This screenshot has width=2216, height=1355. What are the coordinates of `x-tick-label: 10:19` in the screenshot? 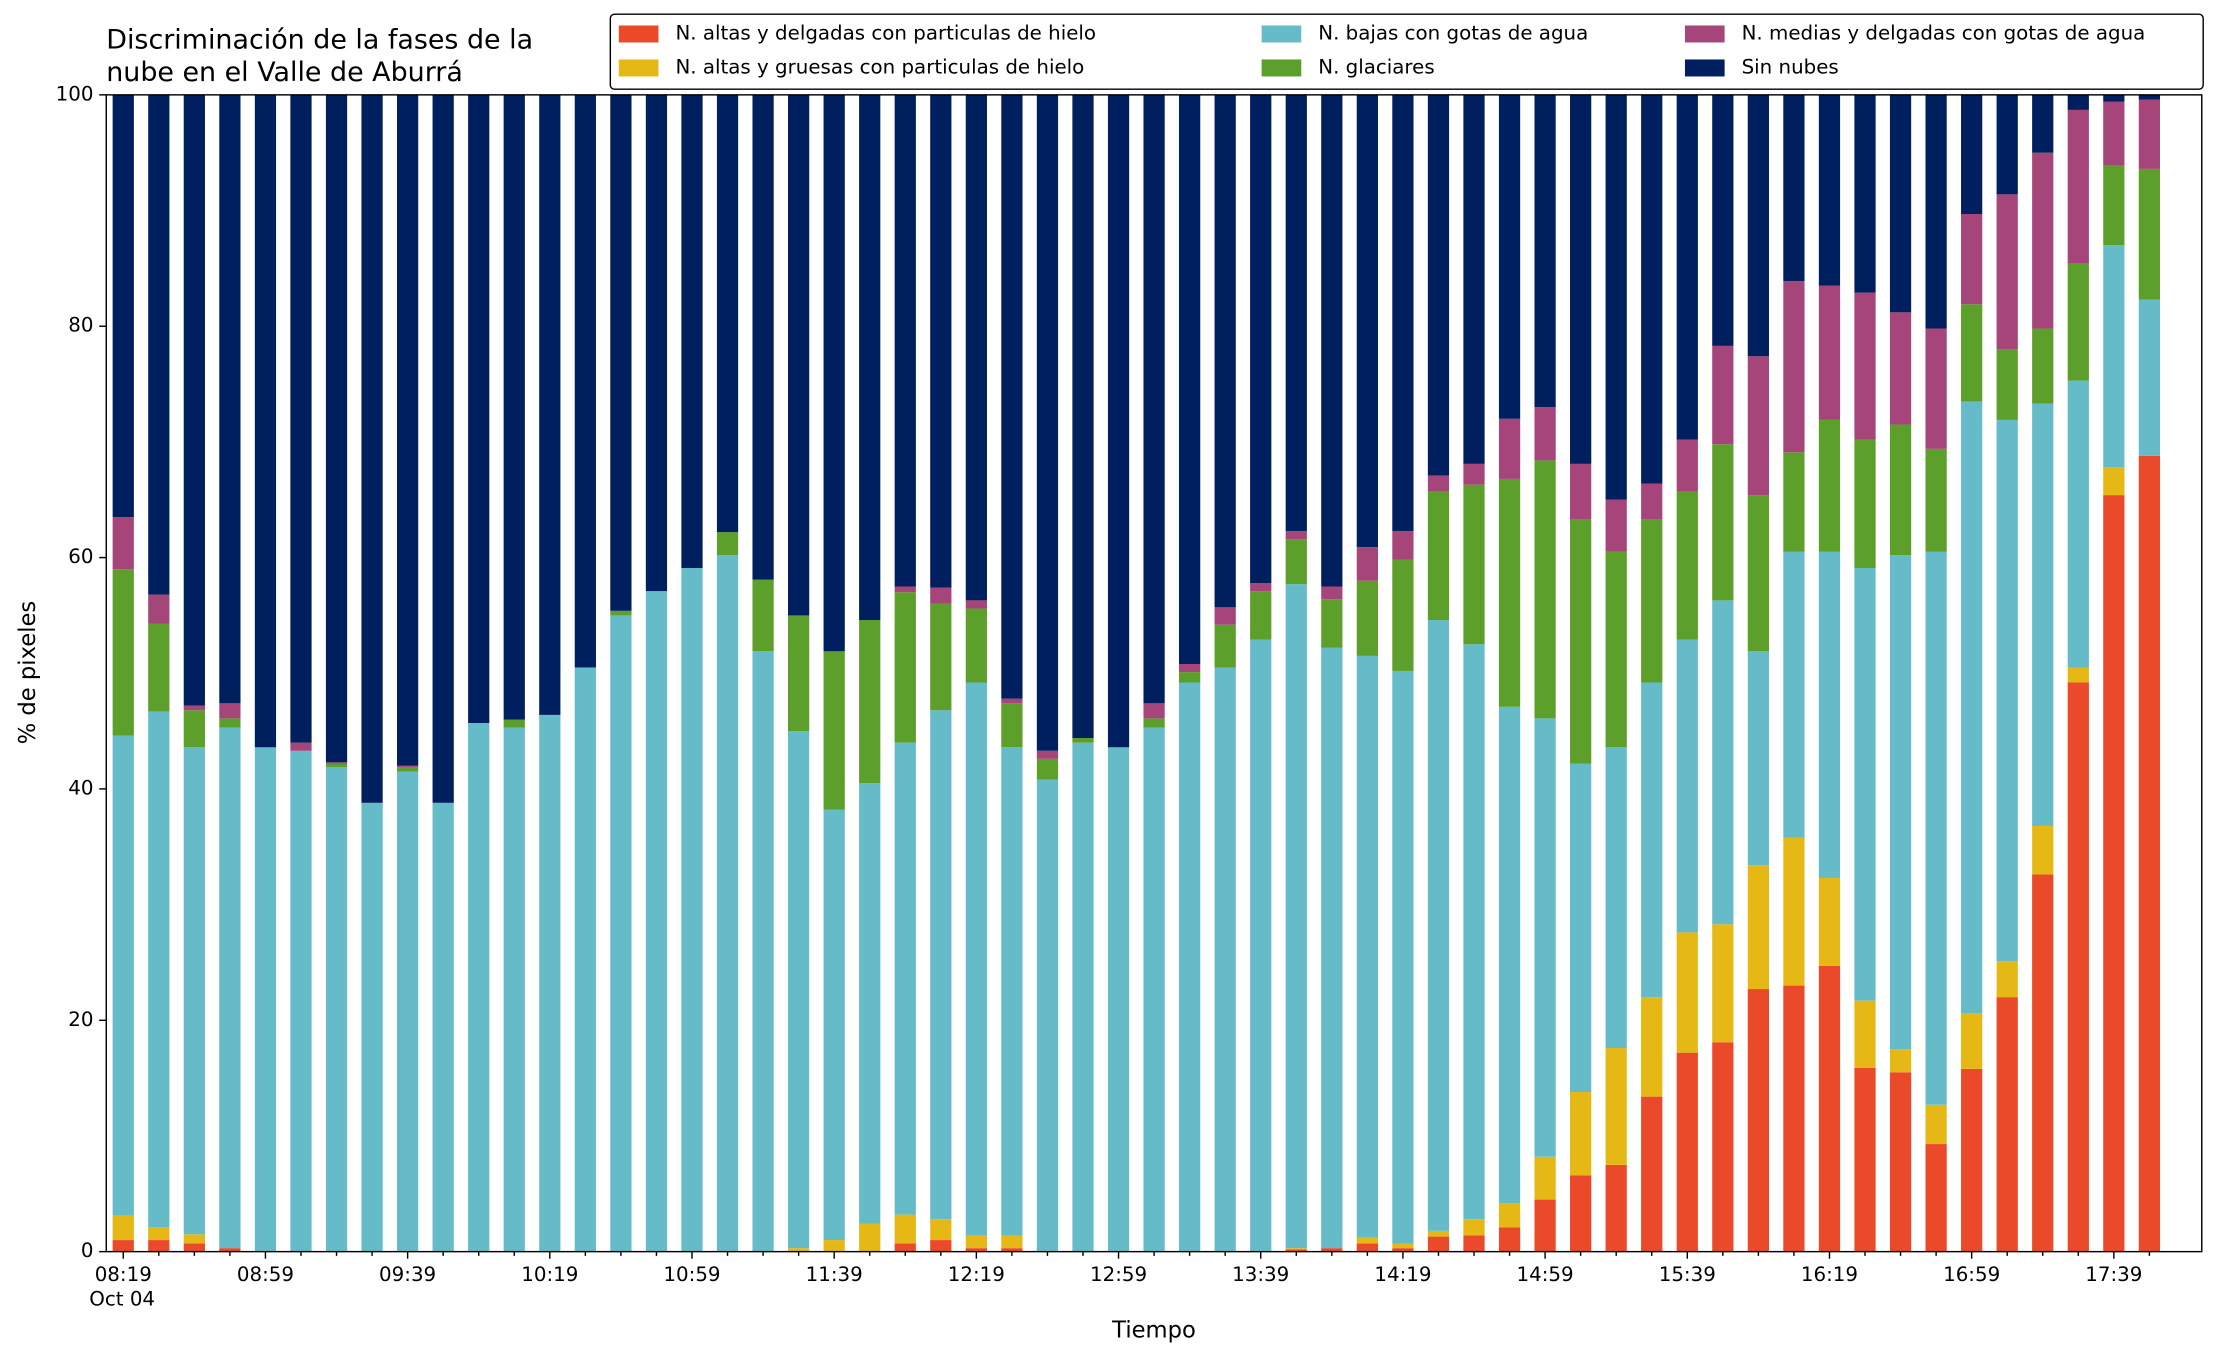 It's located at (549, 1274).